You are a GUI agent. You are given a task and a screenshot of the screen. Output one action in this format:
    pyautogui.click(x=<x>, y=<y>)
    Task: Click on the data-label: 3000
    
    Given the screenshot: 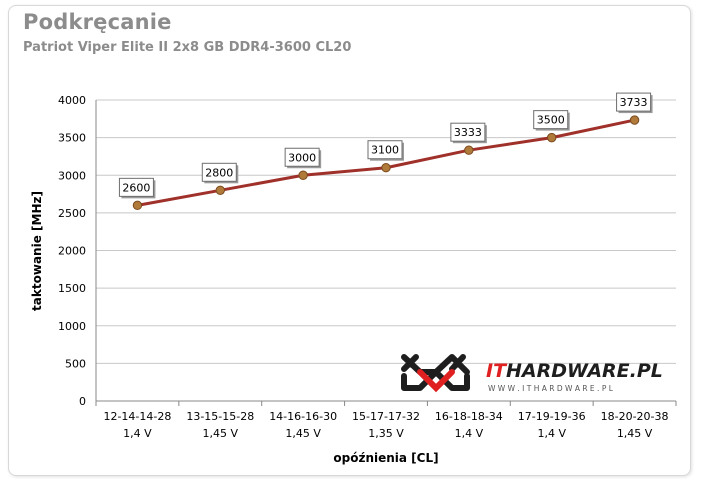 What is the action you would take?
    pyautogui.click(x=303, y=158)
    